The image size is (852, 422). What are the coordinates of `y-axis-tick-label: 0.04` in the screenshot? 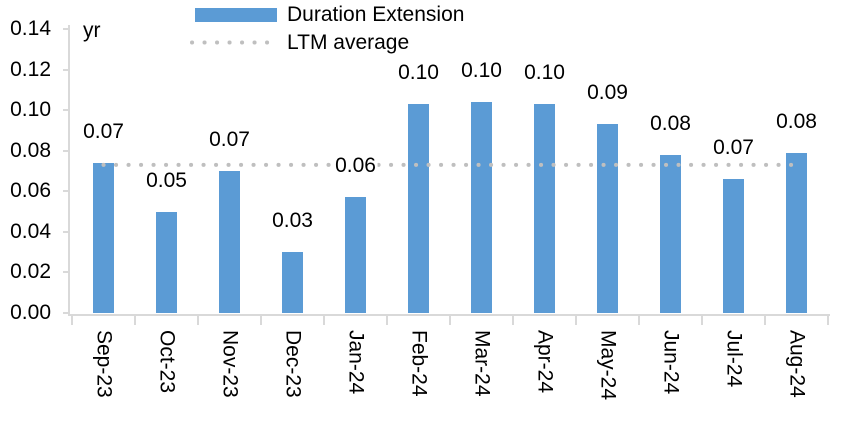 It's located at (30, 231).